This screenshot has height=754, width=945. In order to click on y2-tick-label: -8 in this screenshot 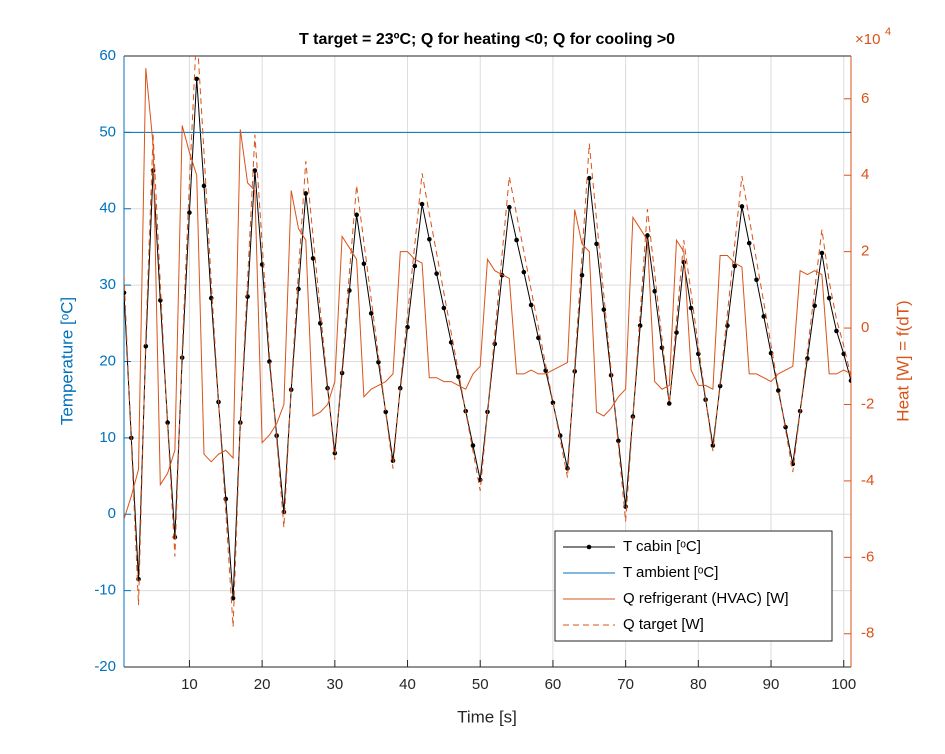, I will do `click(867, 633)`.